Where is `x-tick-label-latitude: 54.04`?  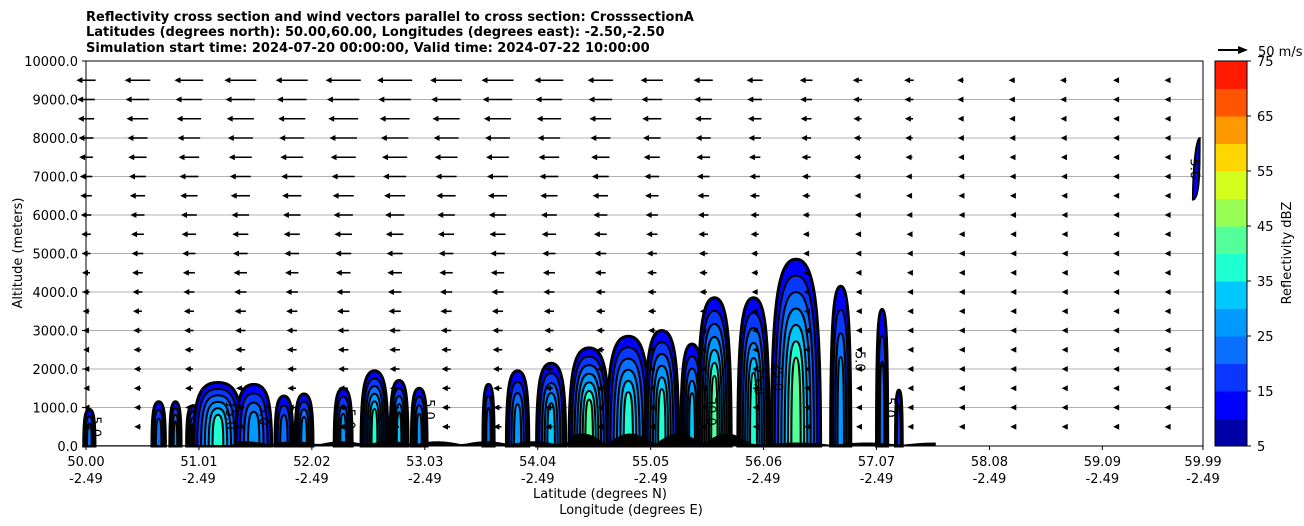 x-tick-label-latitude: 54.04 is located at coordinates (537, 462).